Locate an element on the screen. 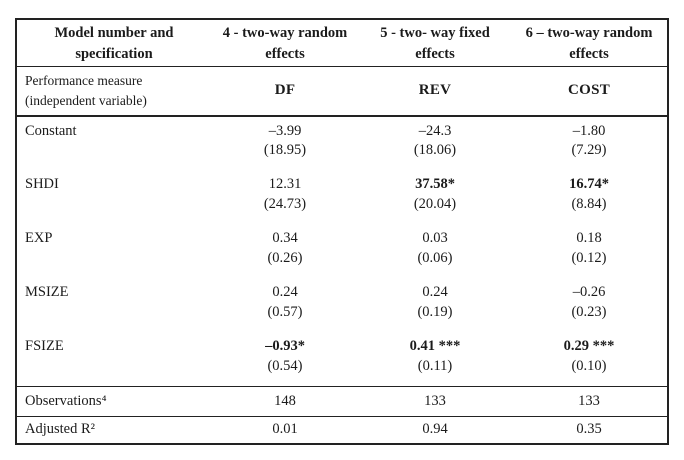 This screenshot has height=460, width=684. coef-cell: 16.74* is located at coordinates (589, 183).